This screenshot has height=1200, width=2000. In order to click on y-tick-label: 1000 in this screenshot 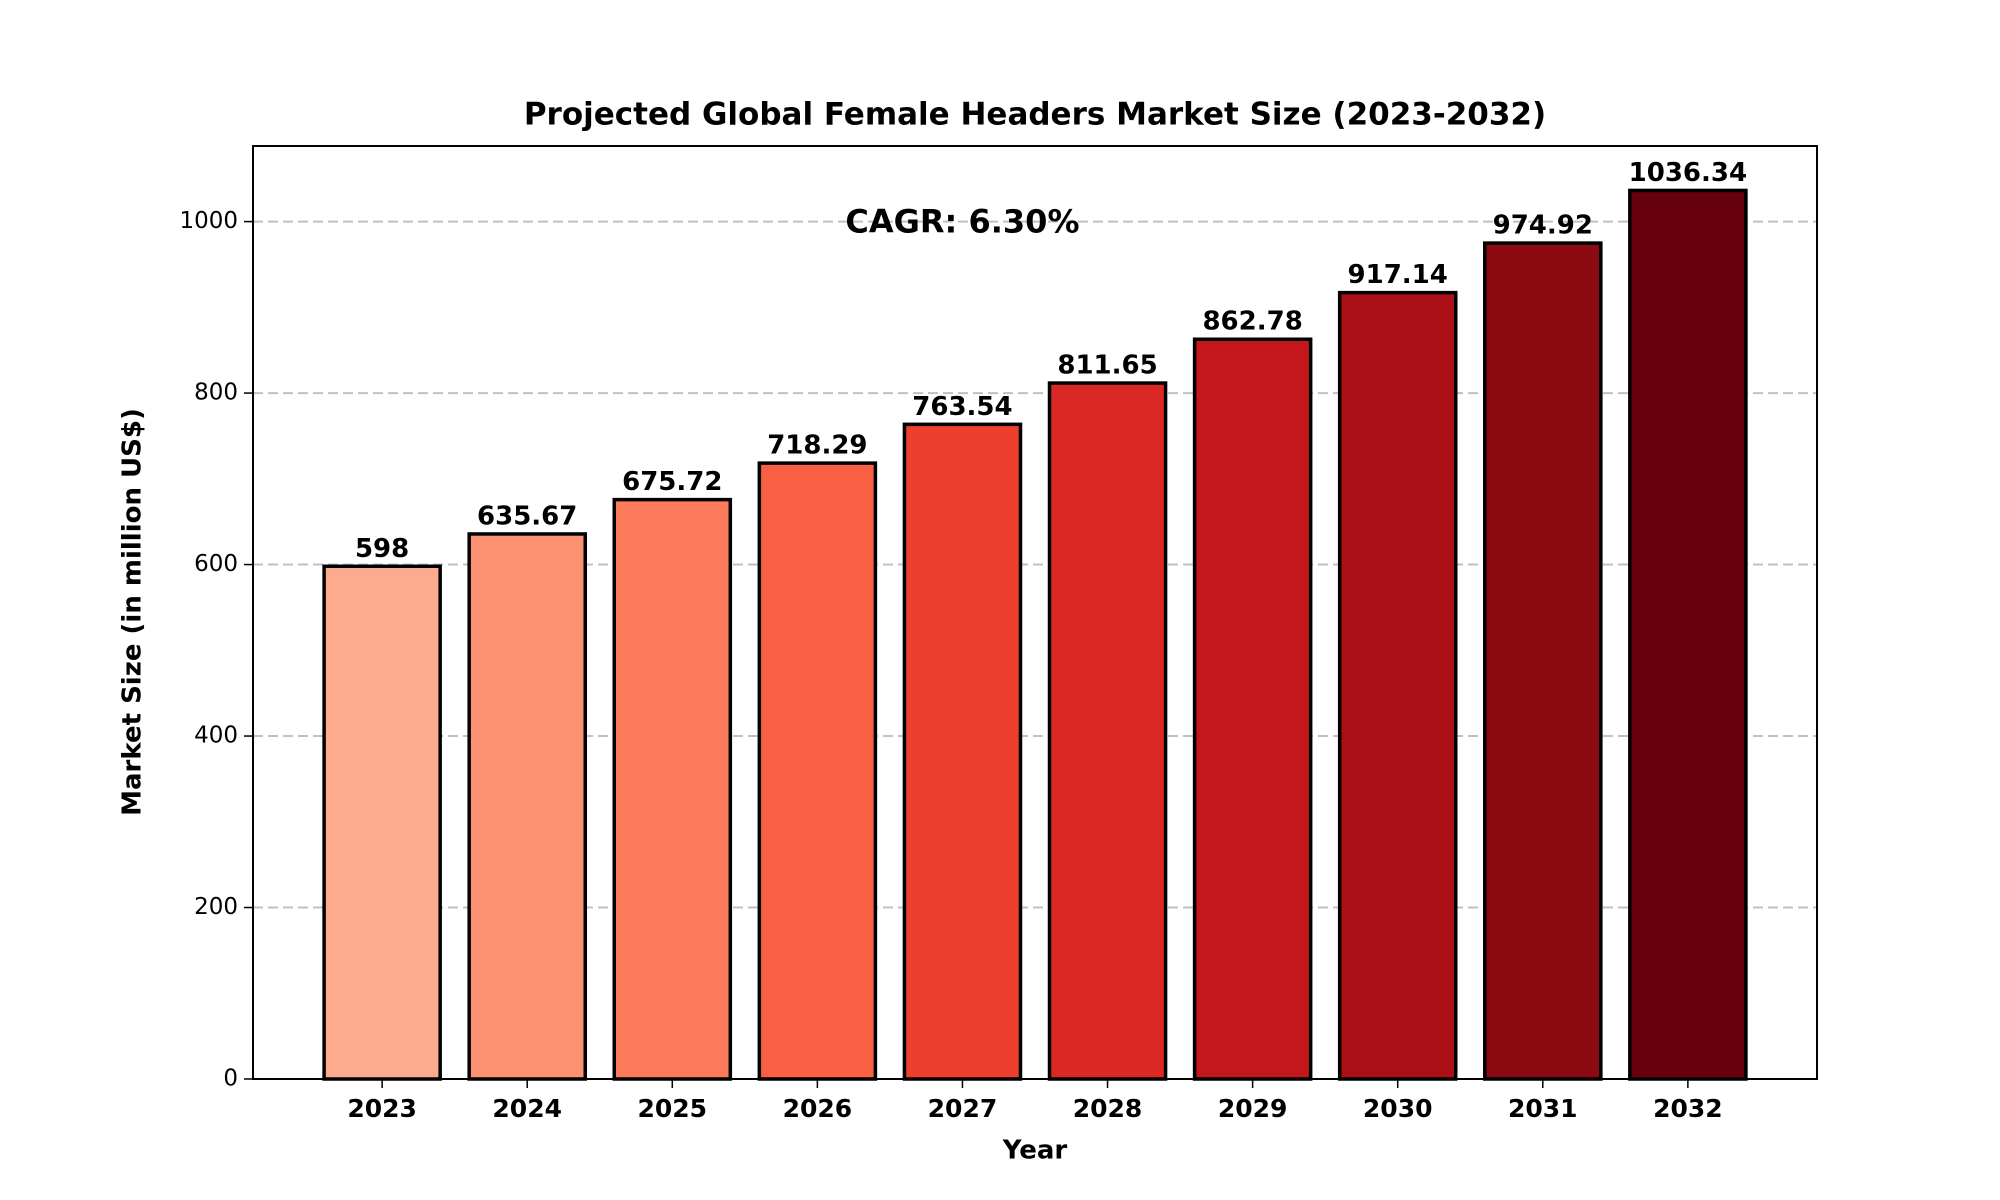, I will do `click(208, 221)`.